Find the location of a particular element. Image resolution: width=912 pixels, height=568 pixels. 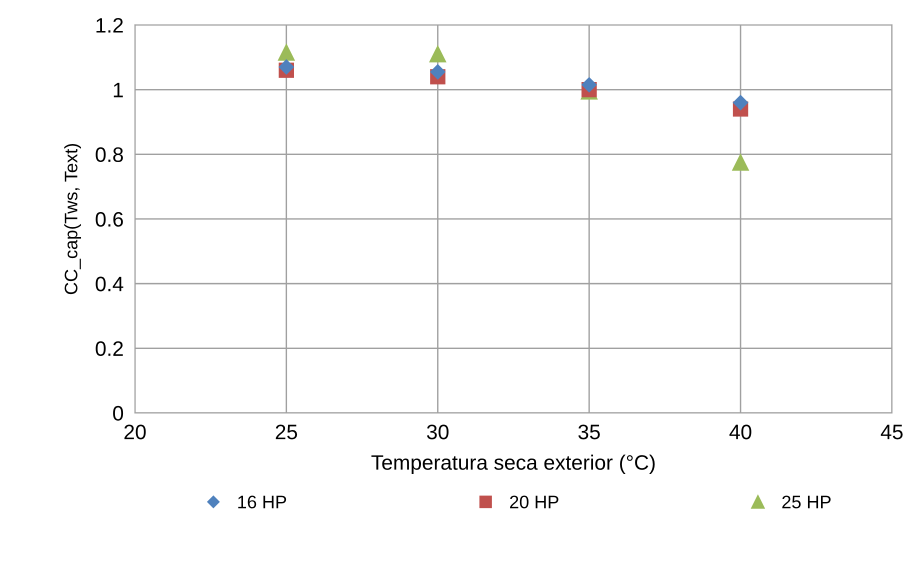

x-tick-label: 35 is located at coordinates (589, 432).